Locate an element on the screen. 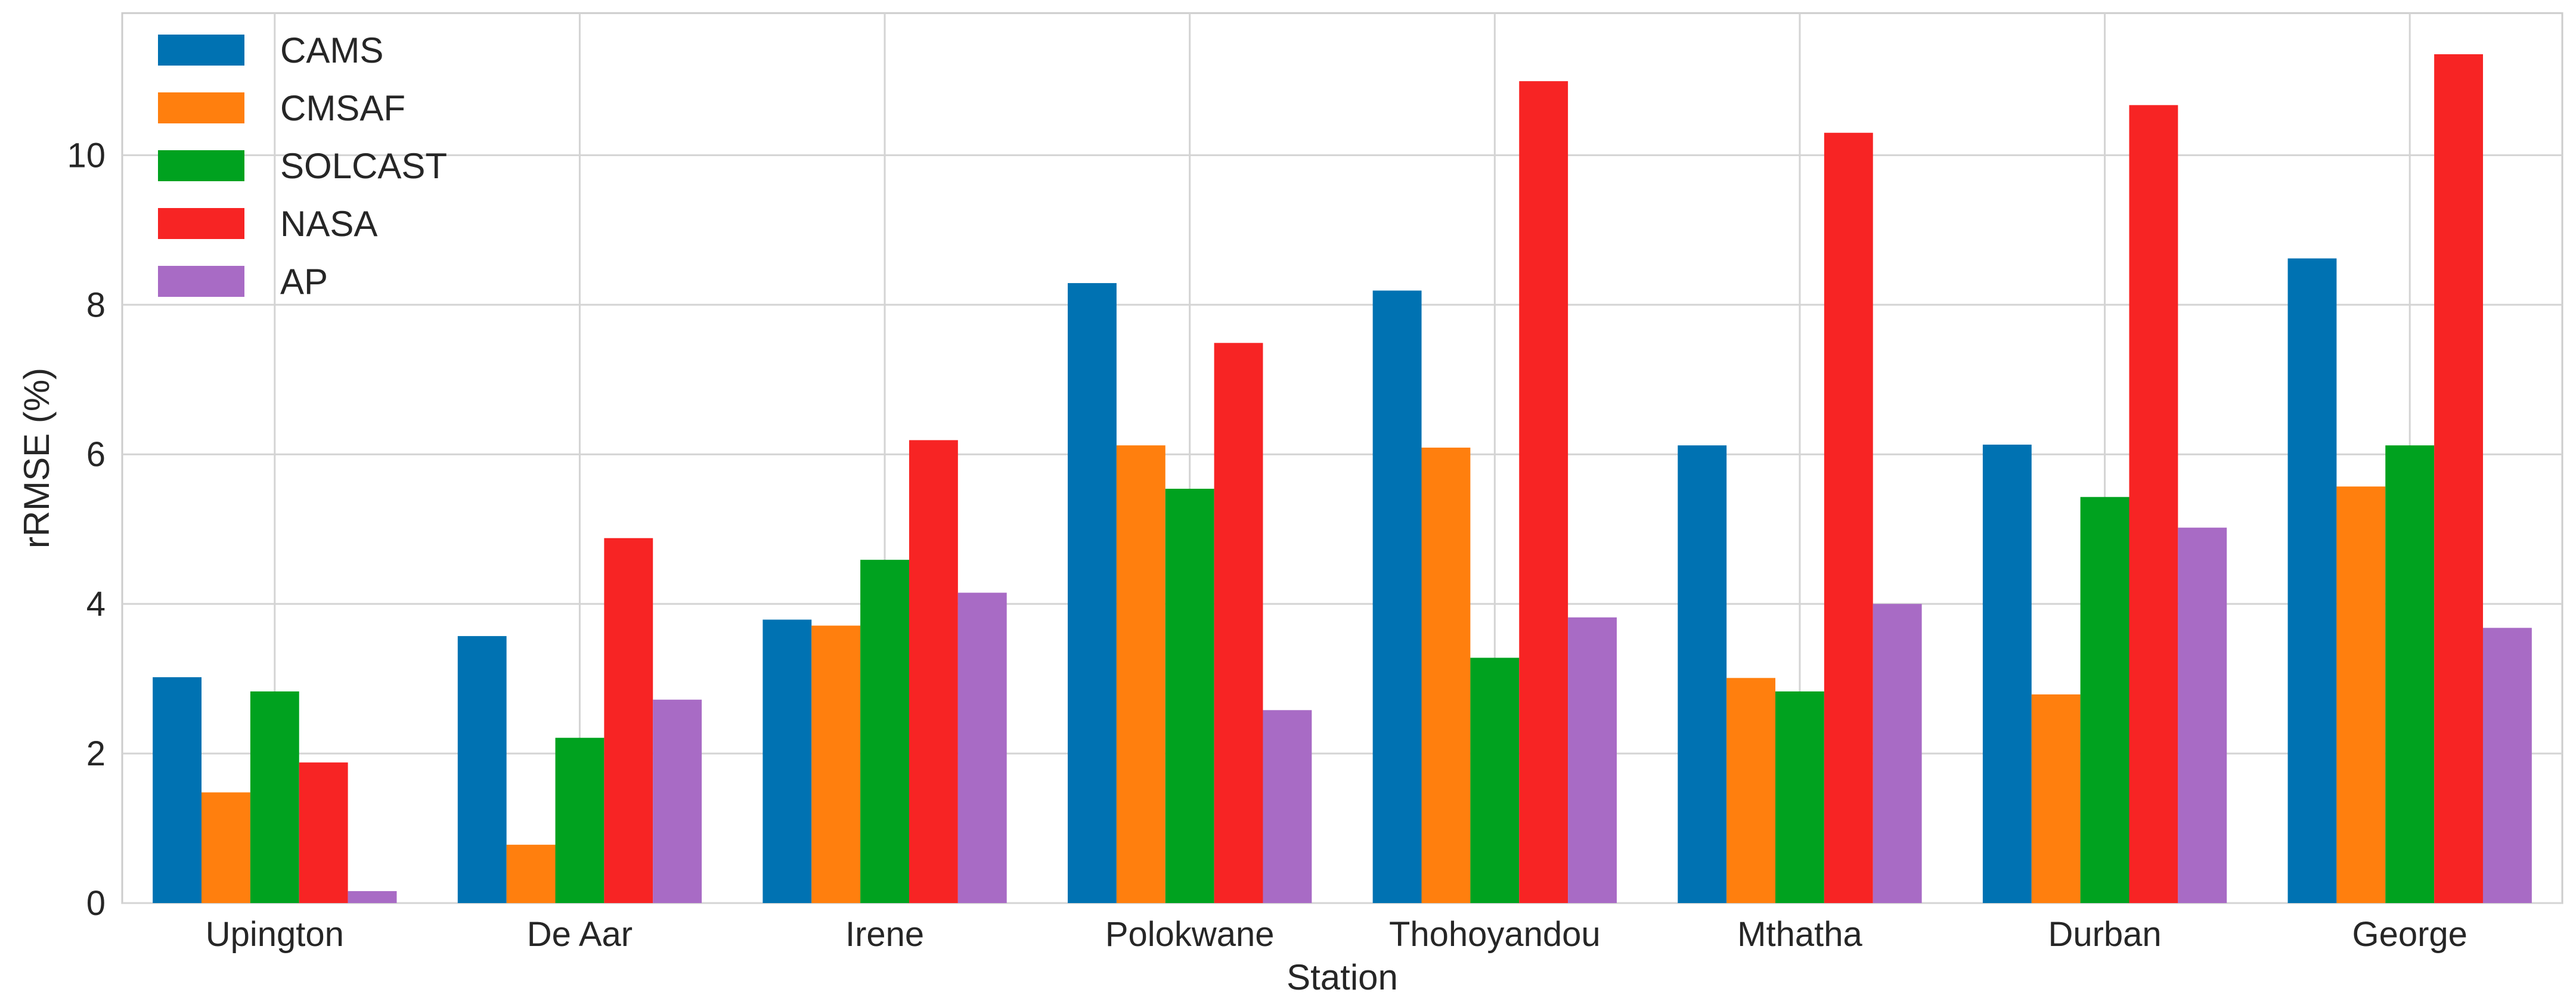 This screenshot has height=1005, width=2576. x-tick-label: Thohoyandou is located at coordinates (1495, 934).